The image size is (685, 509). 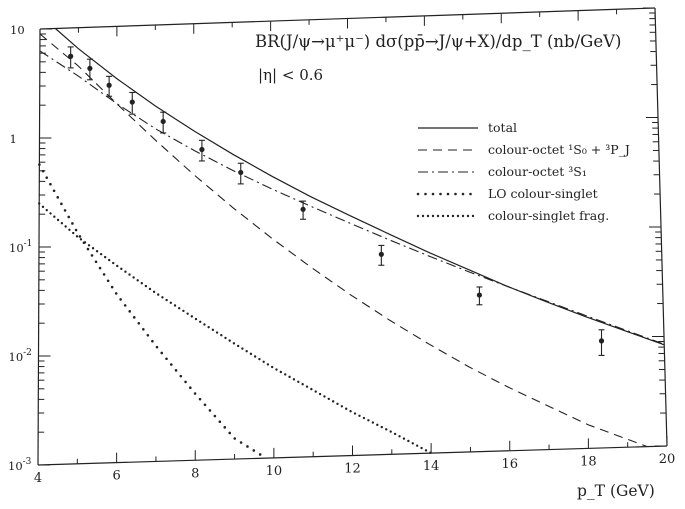 I want to click on legend-label: colour-octet ³S₁, so click(x=537, y=171).